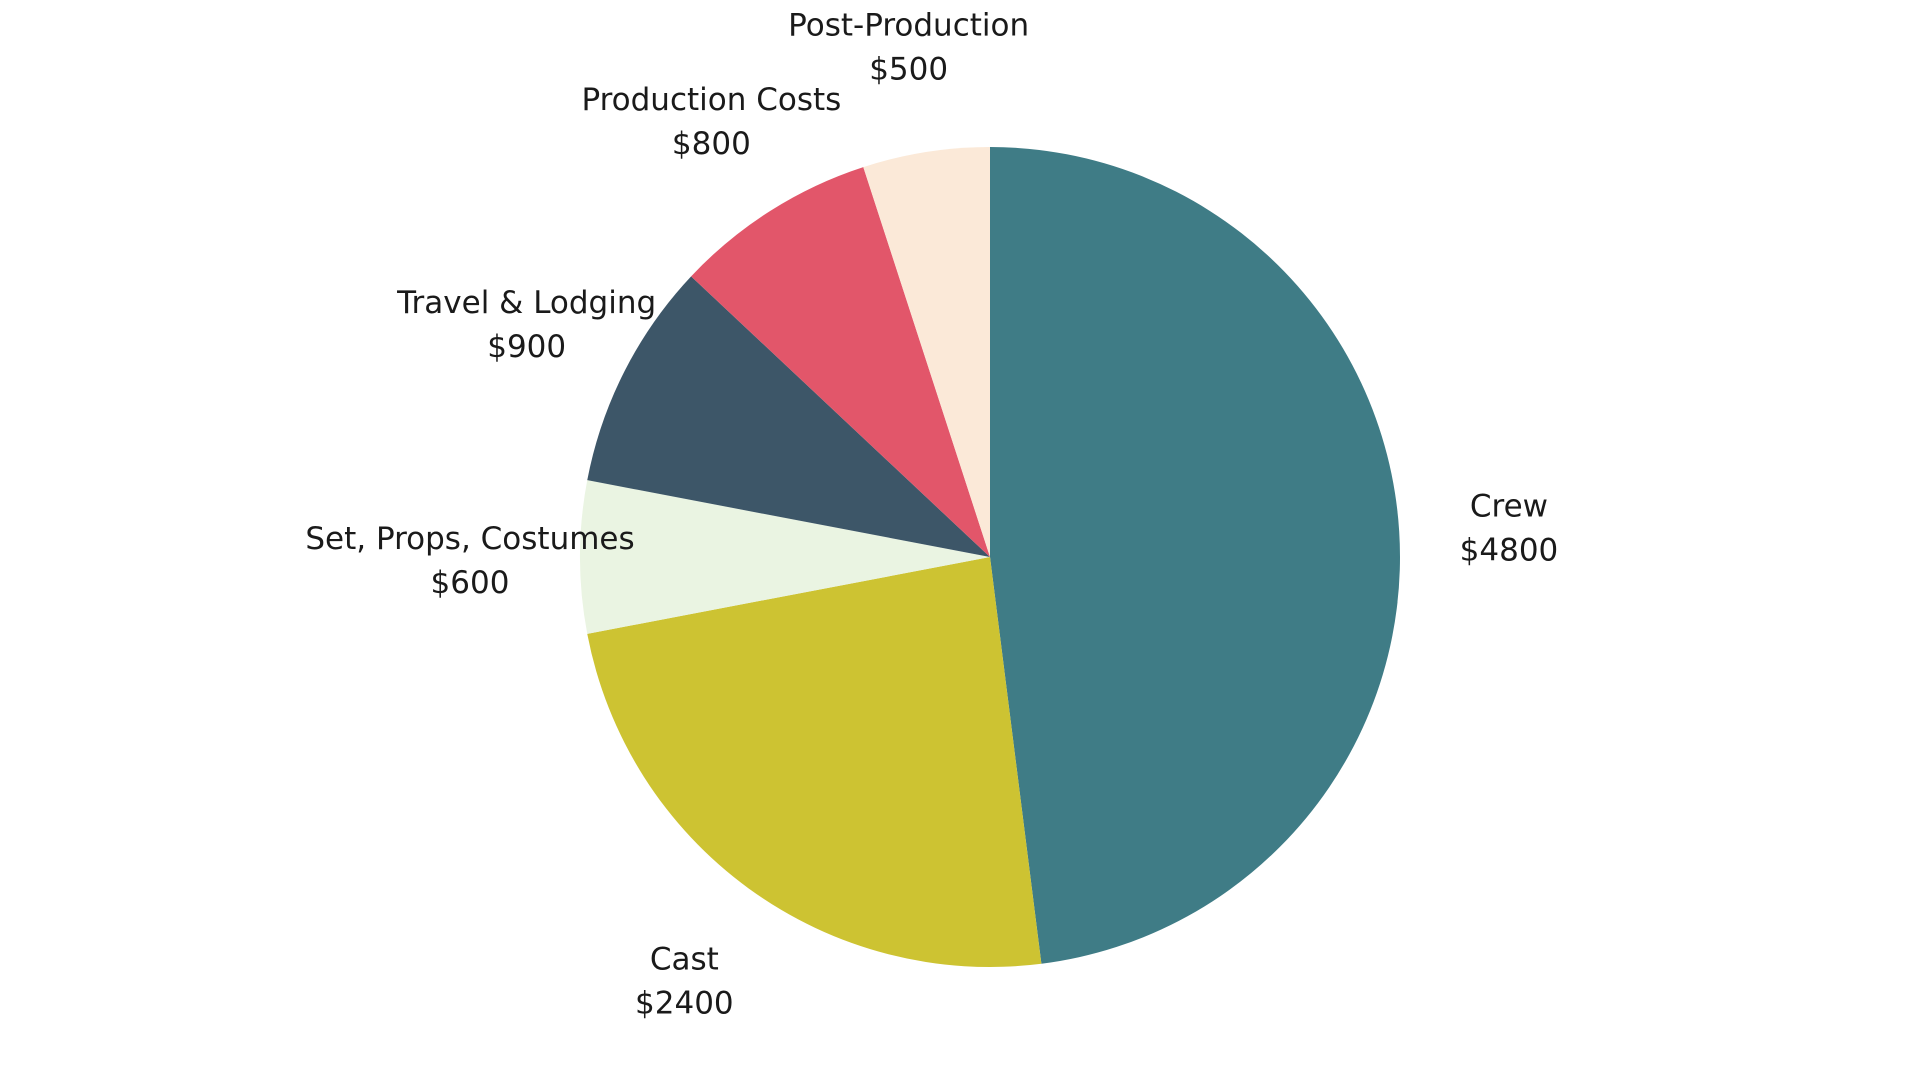 The image size is (1920, 1080). What do you see at coordinates (1509, 506) in the screenshot?
I see `pie-label-category: Crew` at bounding box center [1509, 506].